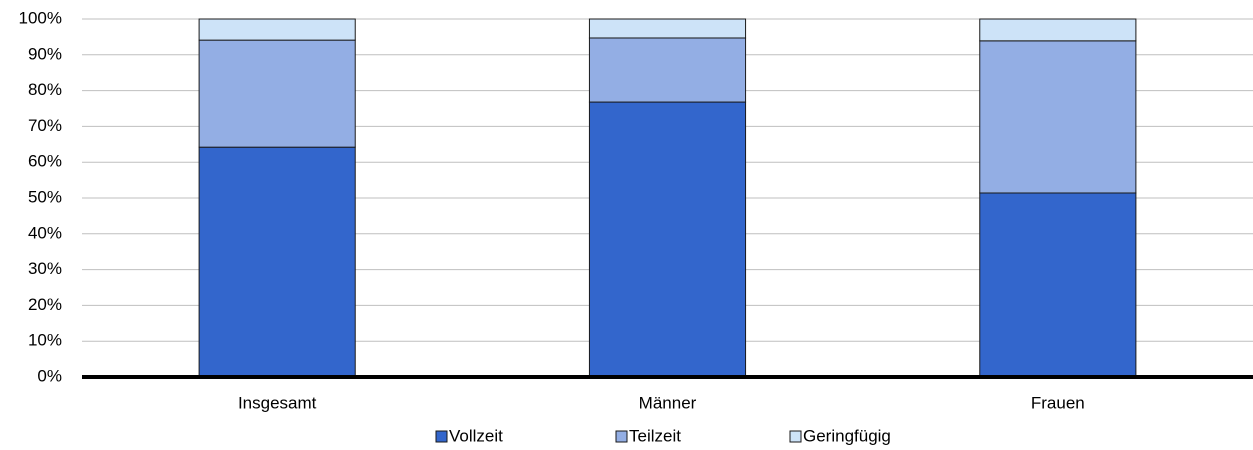 This screenshot has width=1253, height=450. What do you see at coordinates (40, 17) in the screenshot?
I see `y-tick-label: 100%` at bounding box center [40, 17].